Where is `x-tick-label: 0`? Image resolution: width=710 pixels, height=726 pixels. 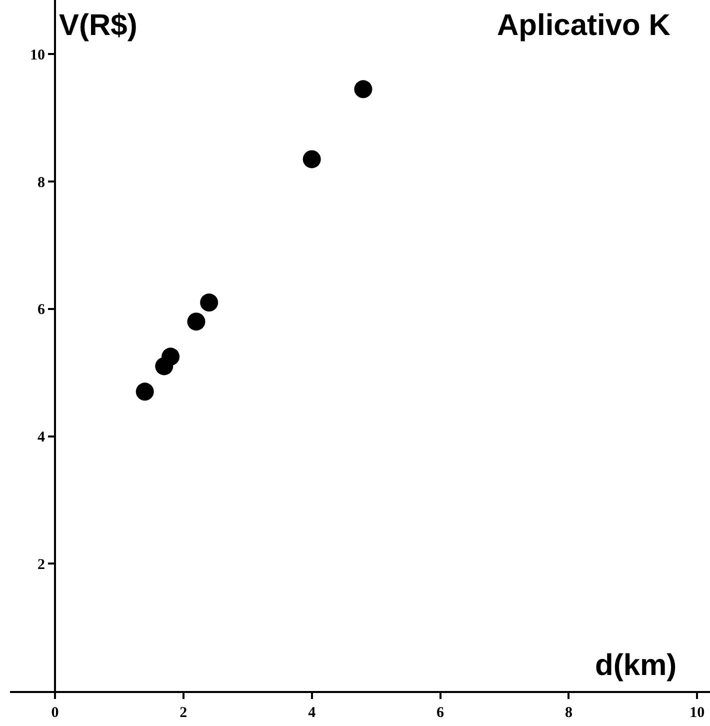 x-tick-label: 0 is located at coordinates (55, 713).